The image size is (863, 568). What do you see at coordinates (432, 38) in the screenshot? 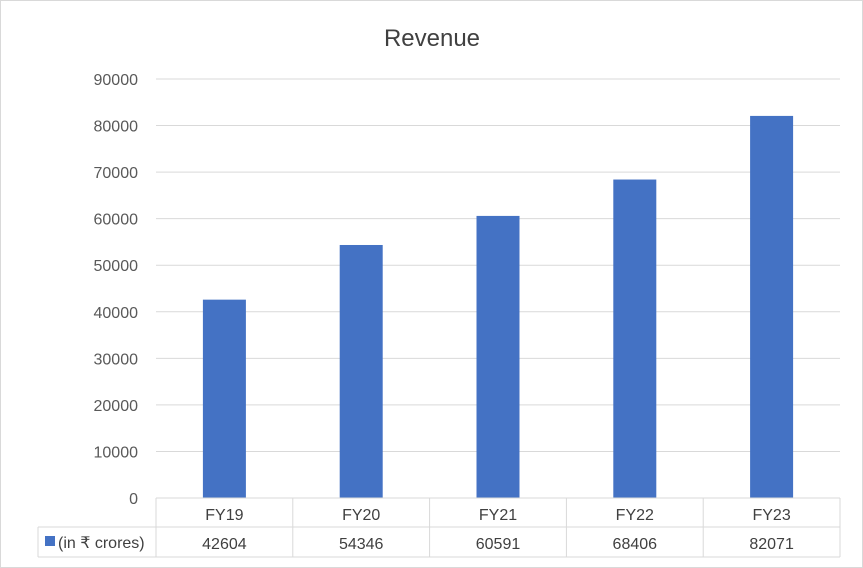
I see `chart-title: Revenue` at bounding box center [432, 38].